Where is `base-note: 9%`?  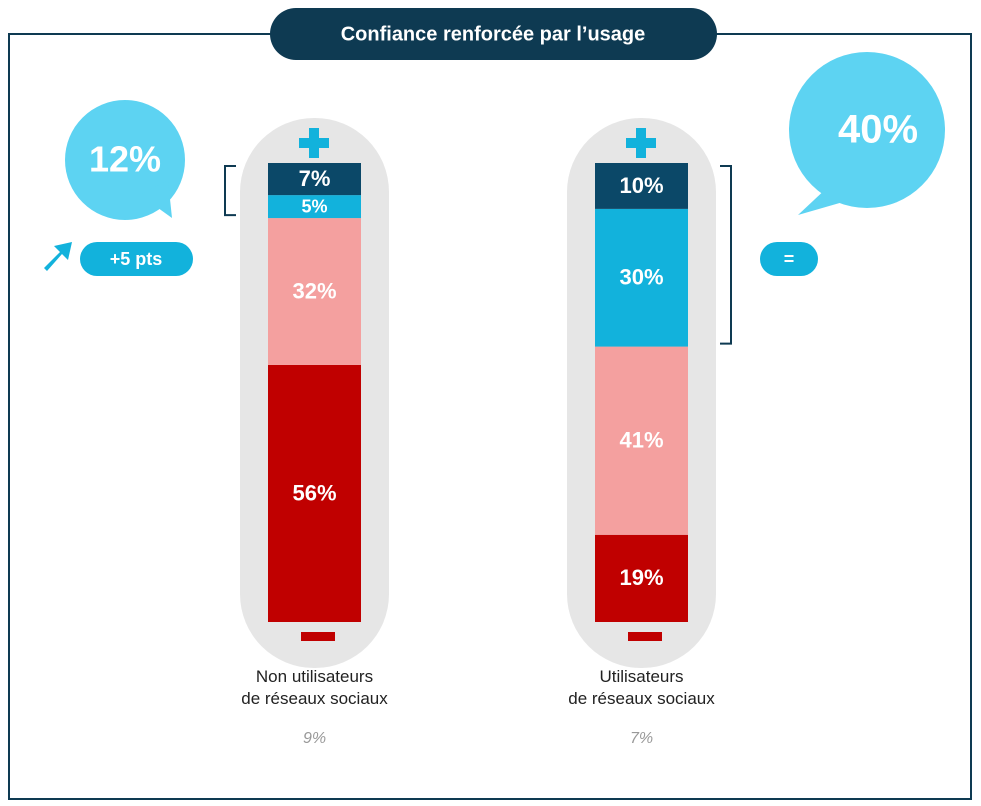 base-note: 9% is located at coordinates (314, 738).